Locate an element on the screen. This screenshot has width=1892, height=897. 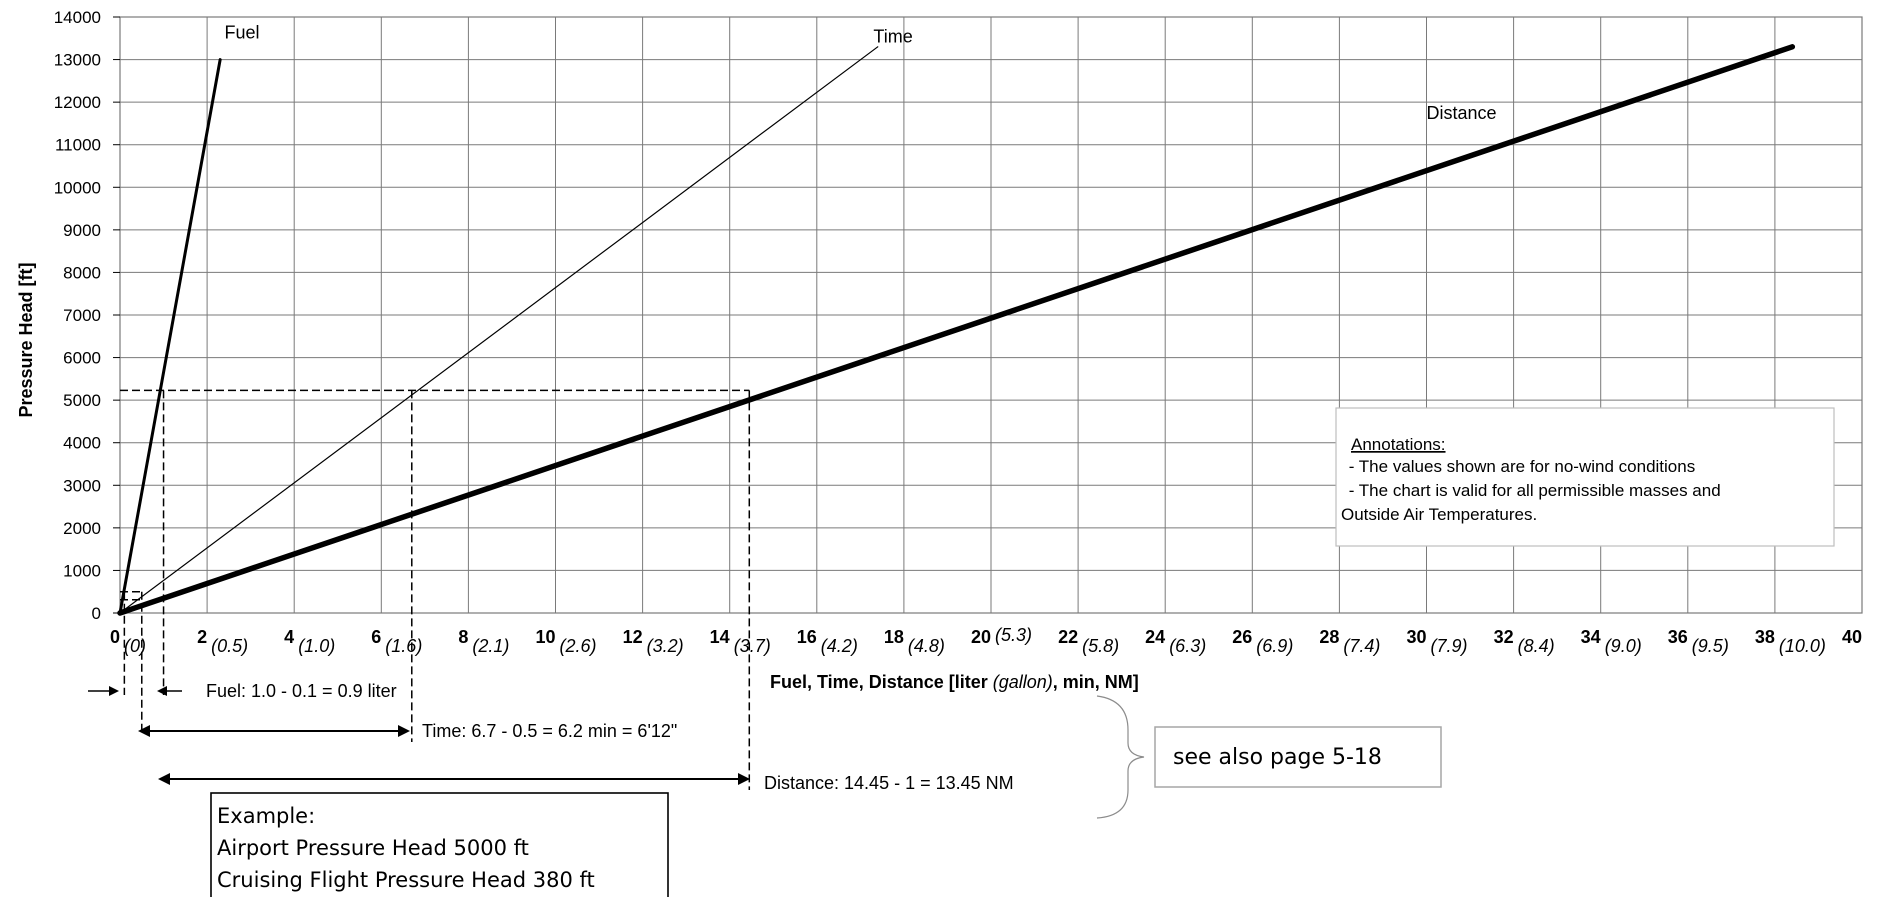
series-labels: Fuel Time Distance is located at coordinates (861, 72).